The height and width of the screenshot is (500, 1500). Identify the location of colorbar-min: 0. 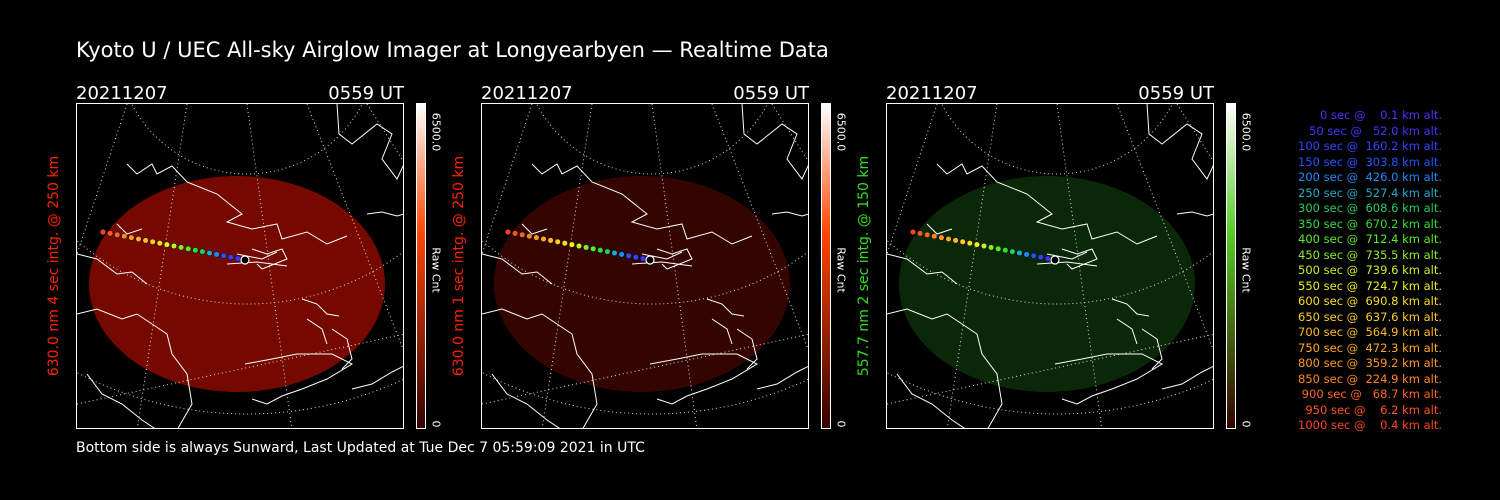
(1246, 424).